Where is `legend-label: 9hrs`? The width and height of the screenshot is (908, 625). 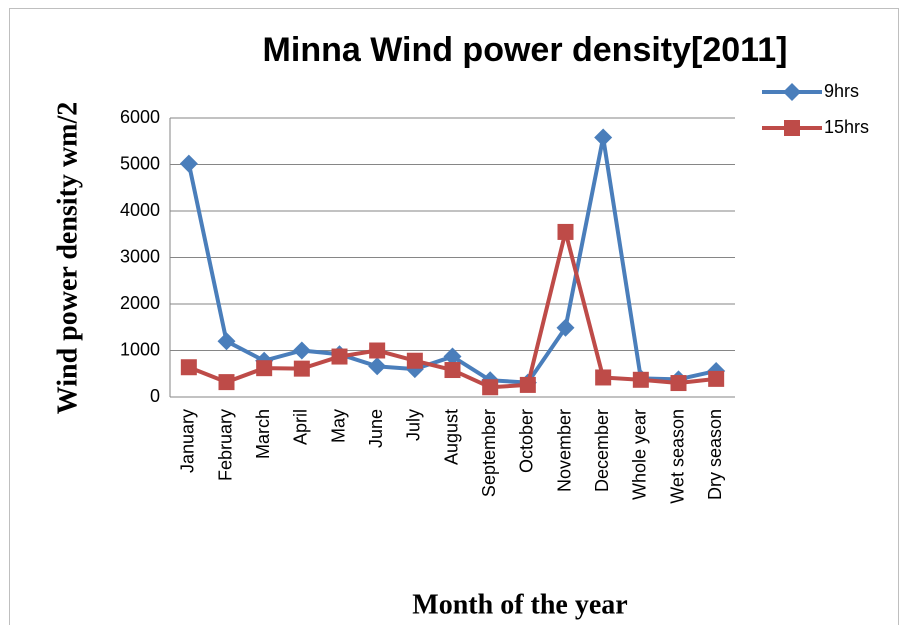
legend-label: 9hrs is located at coordinates (841, 91).